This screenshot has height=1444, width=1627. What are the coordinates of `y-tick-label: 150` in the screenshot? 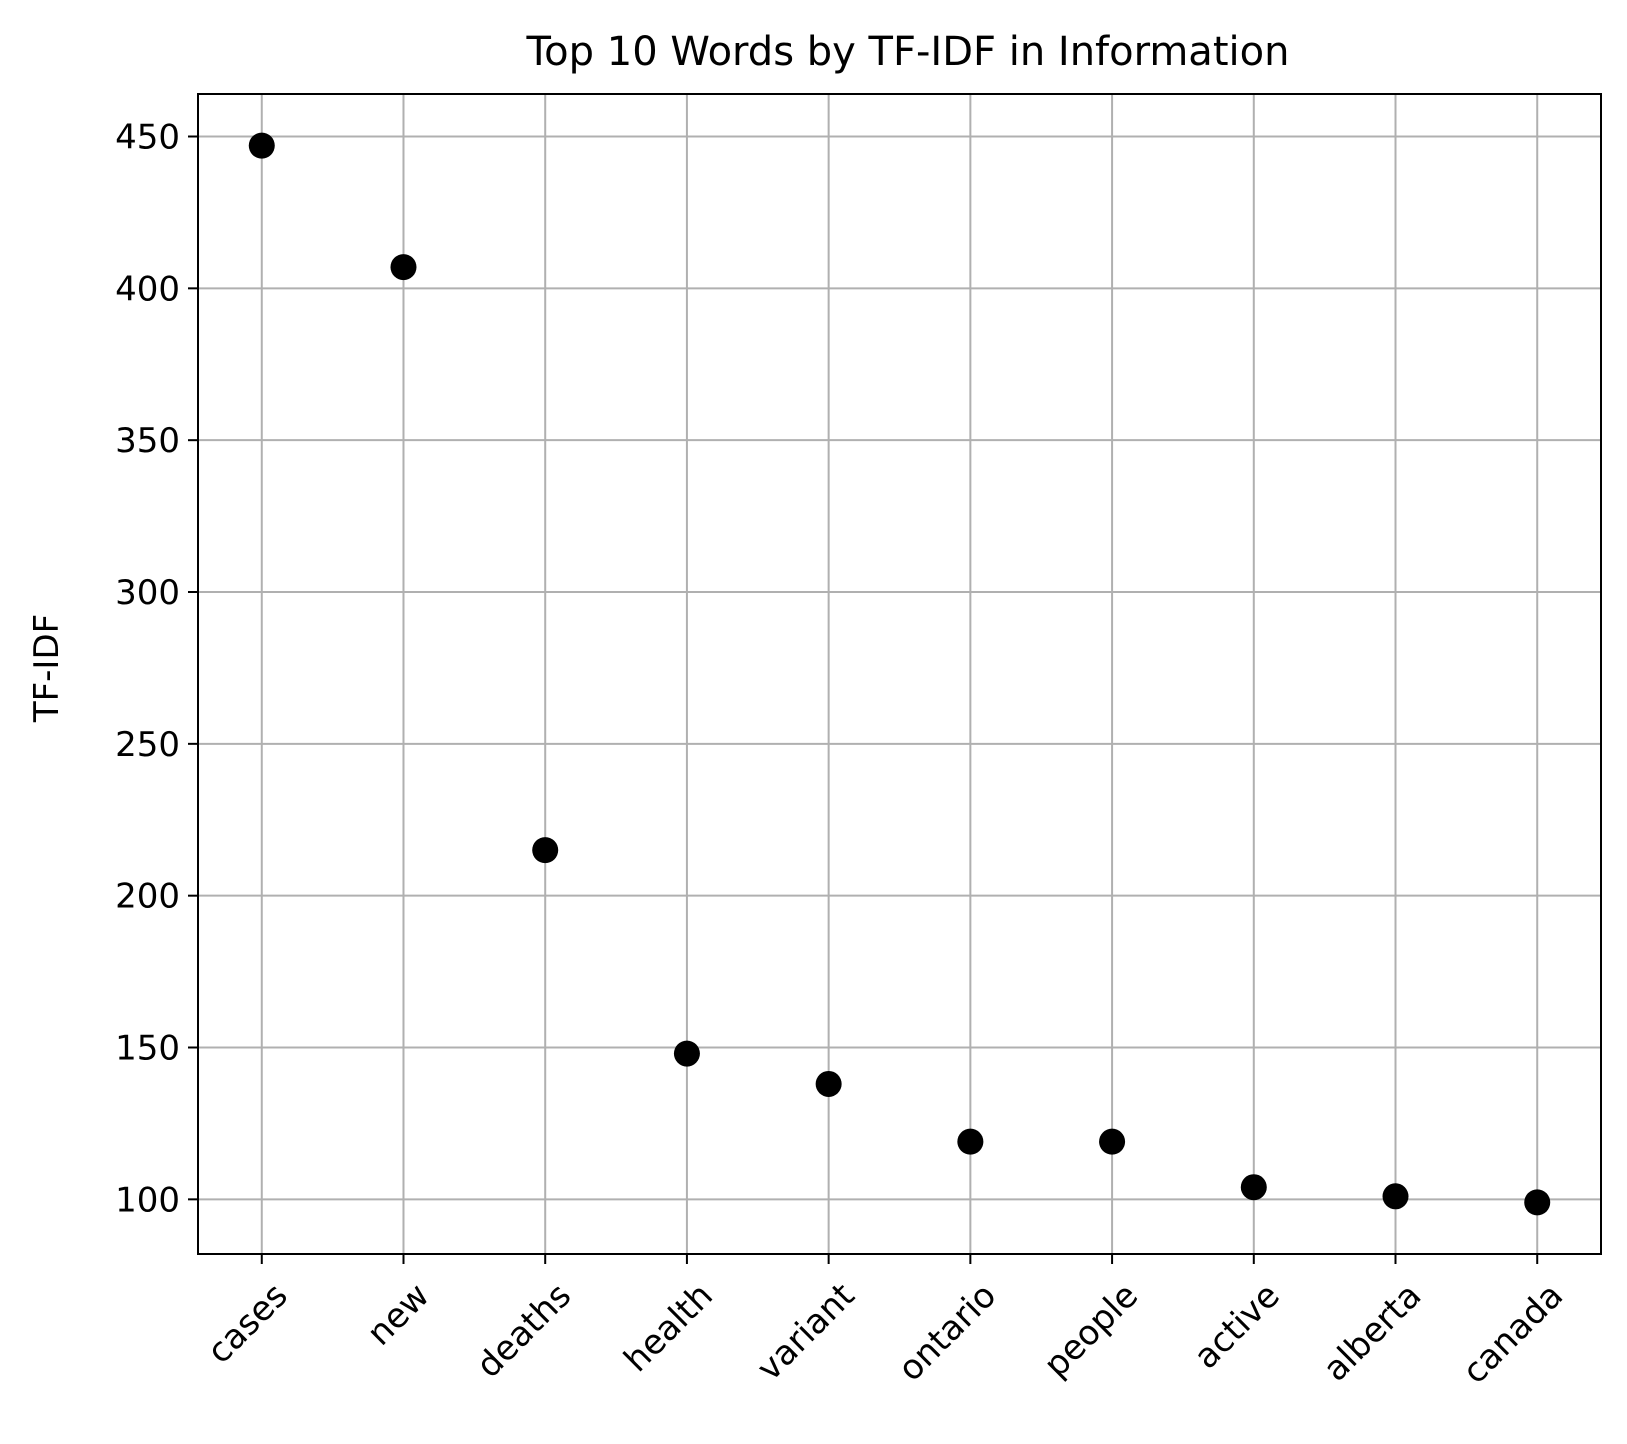 It's located at (147, 1049).